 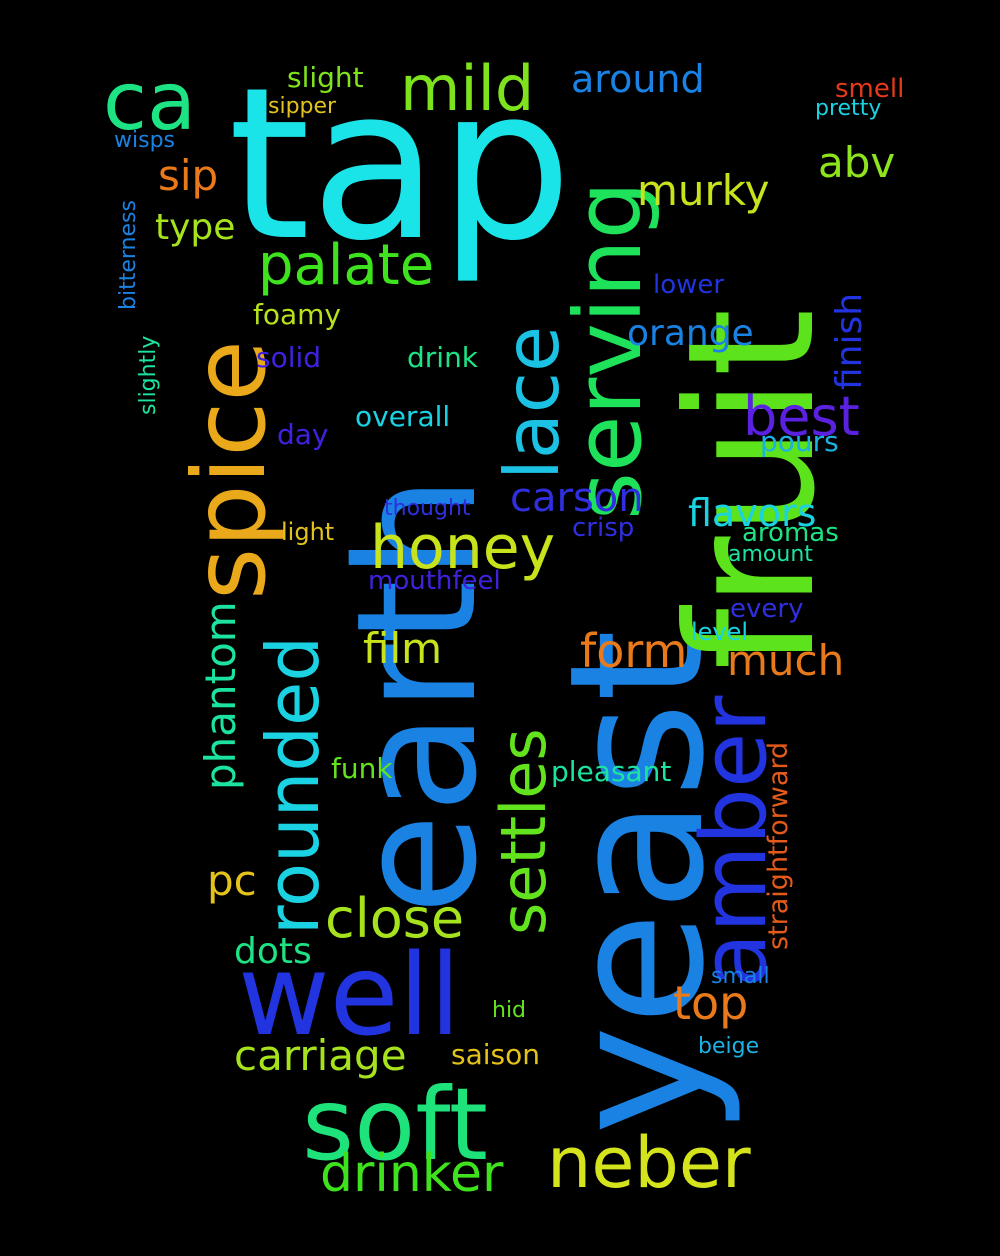 What do you see at coordinates (289, 357) in the screenshot?
I see `word-solid: solid` at bounding box center [289, 357].